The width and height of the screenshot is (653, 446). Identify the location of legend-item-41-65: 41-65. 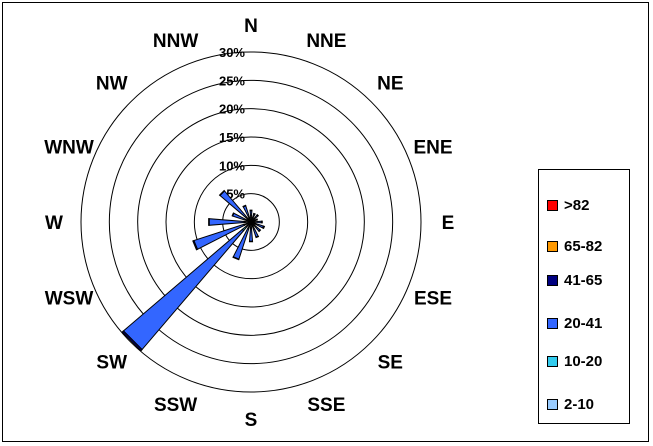
(574, 280).